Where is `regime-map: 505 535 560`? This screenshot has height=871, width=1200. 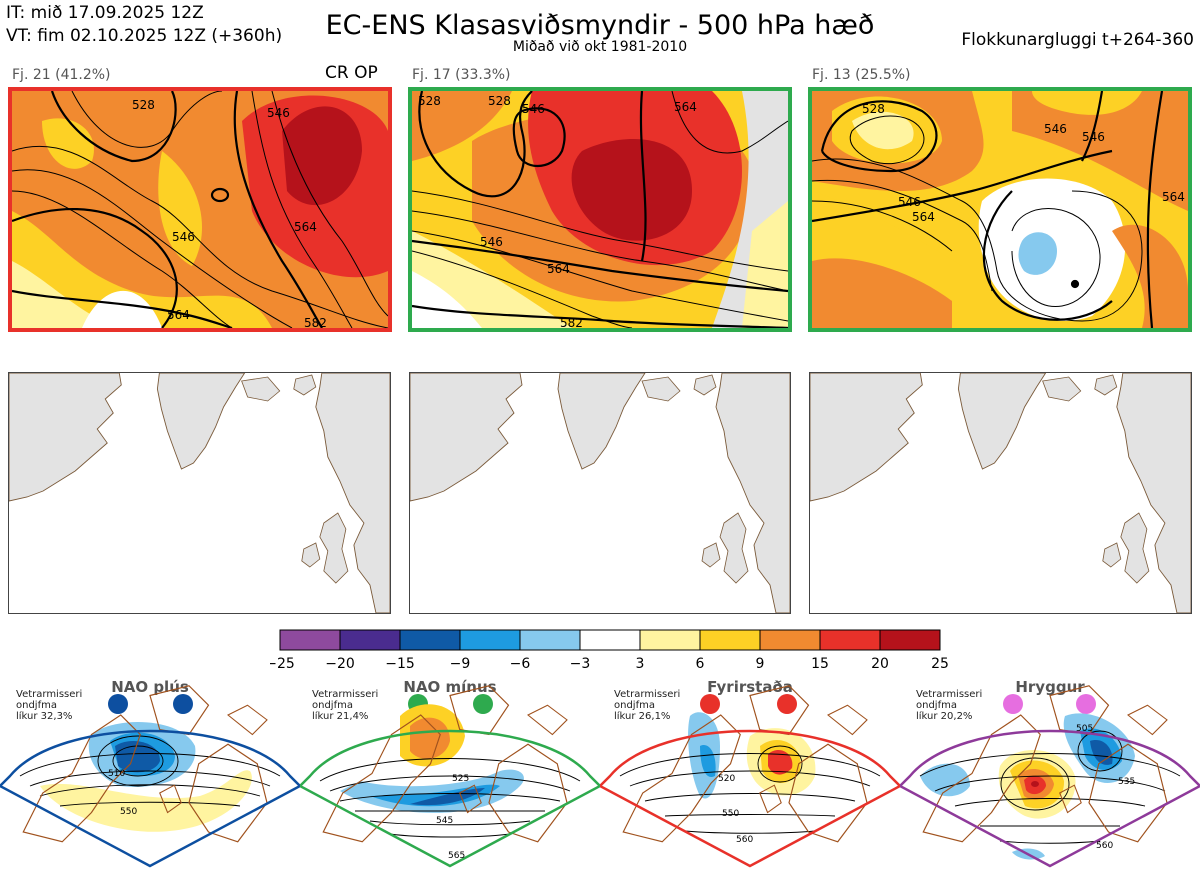
regime-map: 505 535 560 is located at coordinates (1050, 776).